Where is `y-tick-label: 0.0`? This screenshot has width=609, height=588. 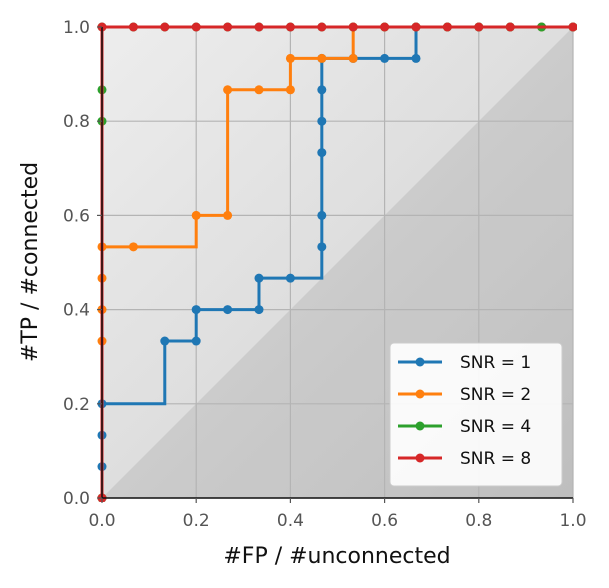
y-tick-label: 0.0 is located at coordinates (76, 499).